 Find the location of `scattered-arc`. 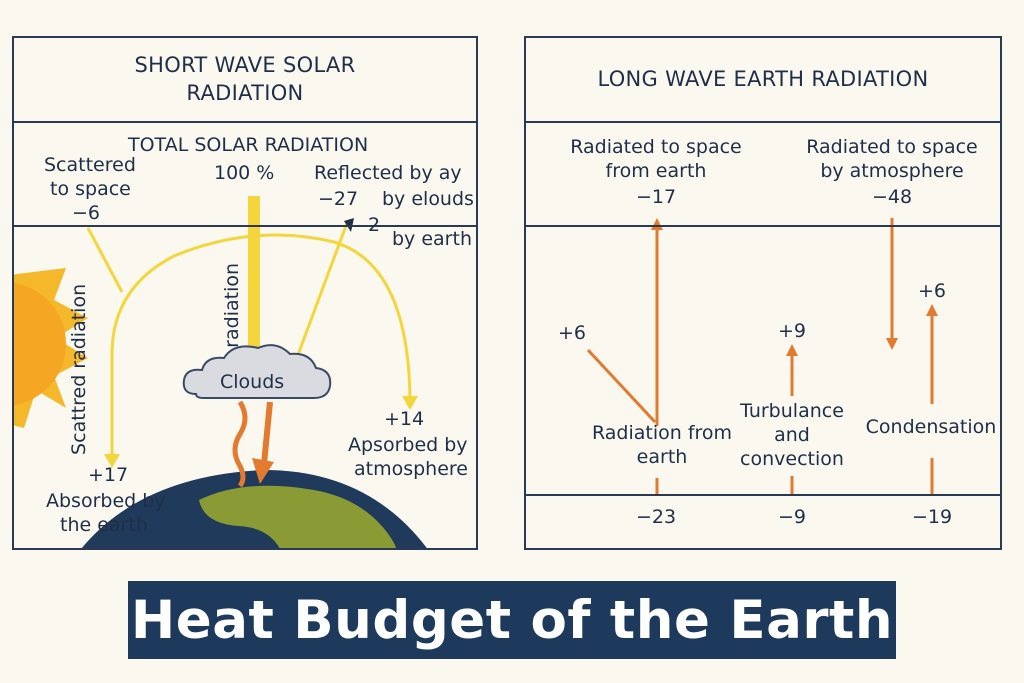

scattered-arc is located at coordinates (261, 344).